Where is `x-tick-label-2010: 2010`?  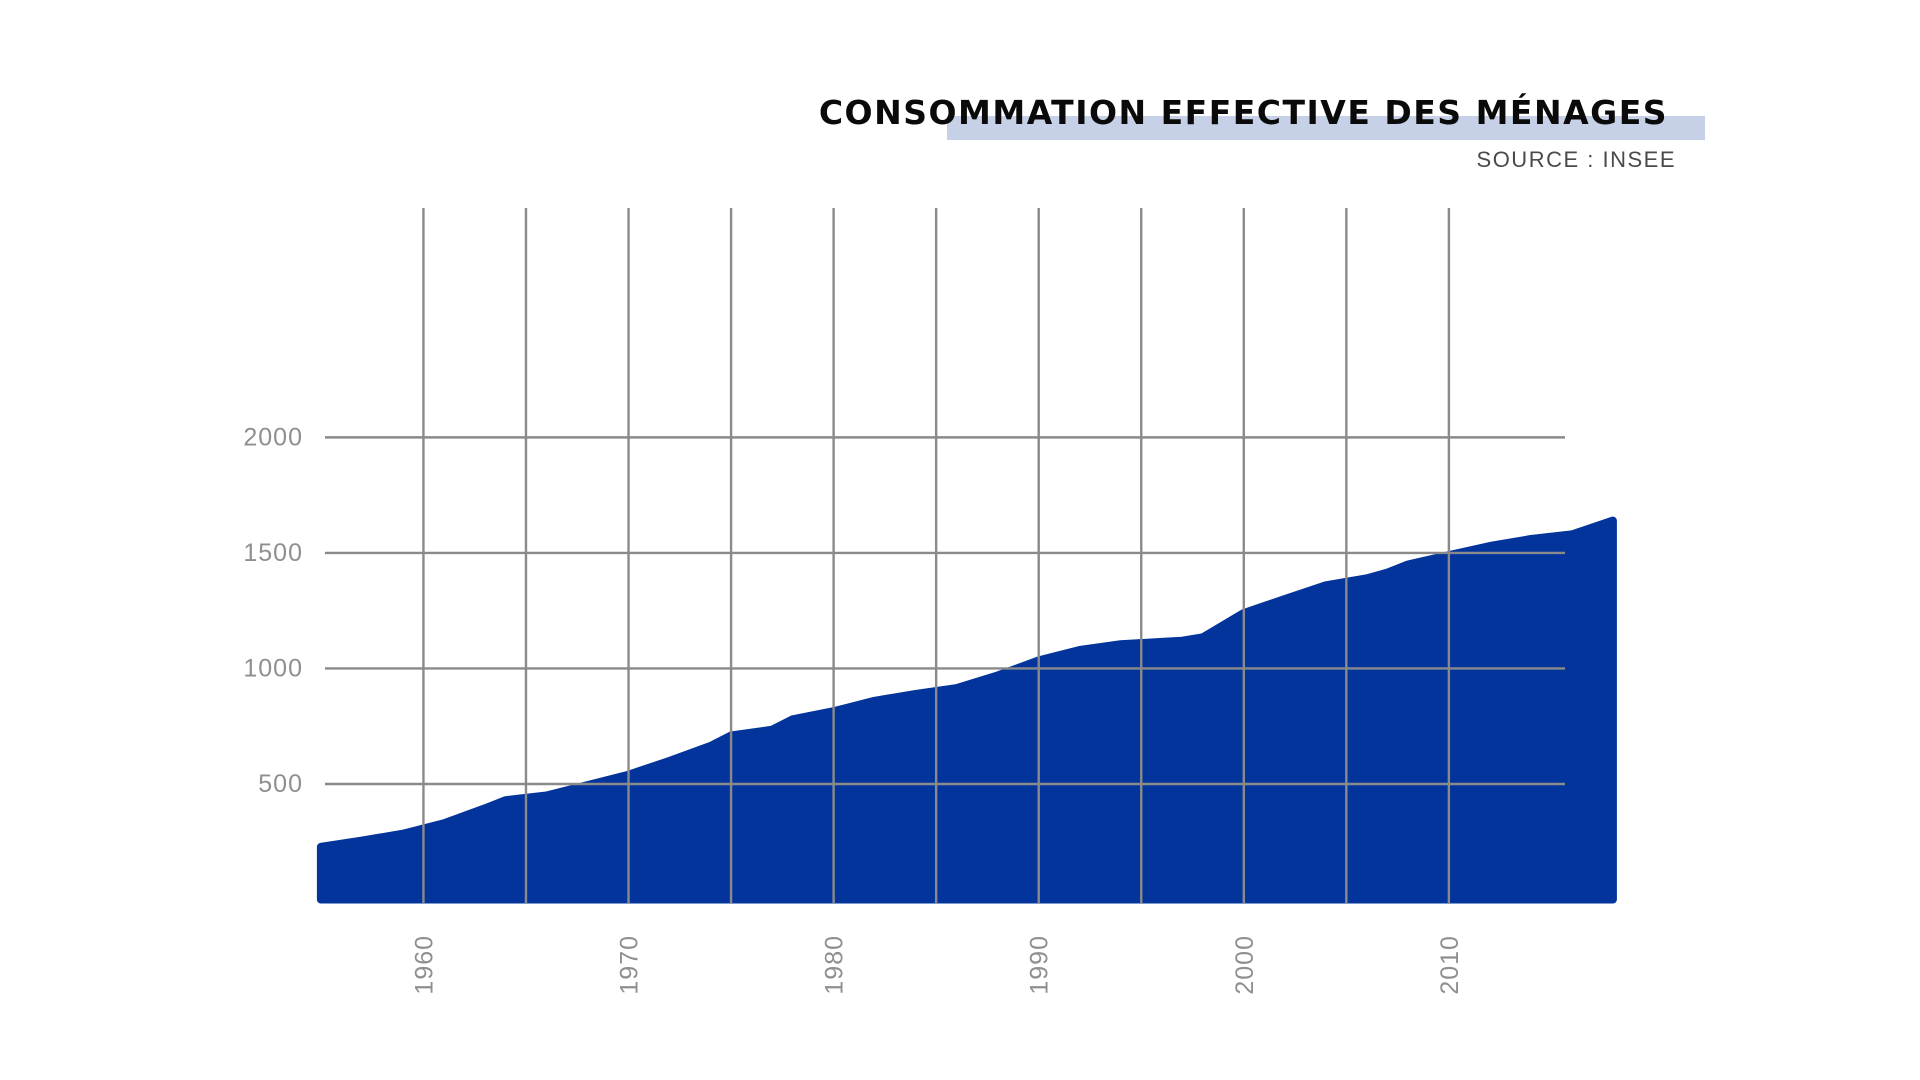
x-tick-label-2010: 2010 is located at coordinates (1450, 965).